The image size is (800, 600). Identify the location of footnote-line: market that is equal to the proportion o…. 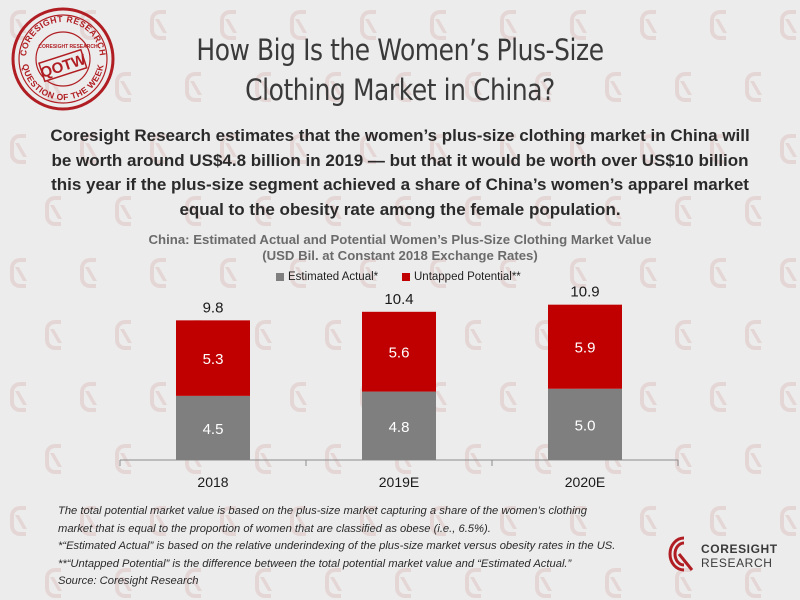
(274, 528).